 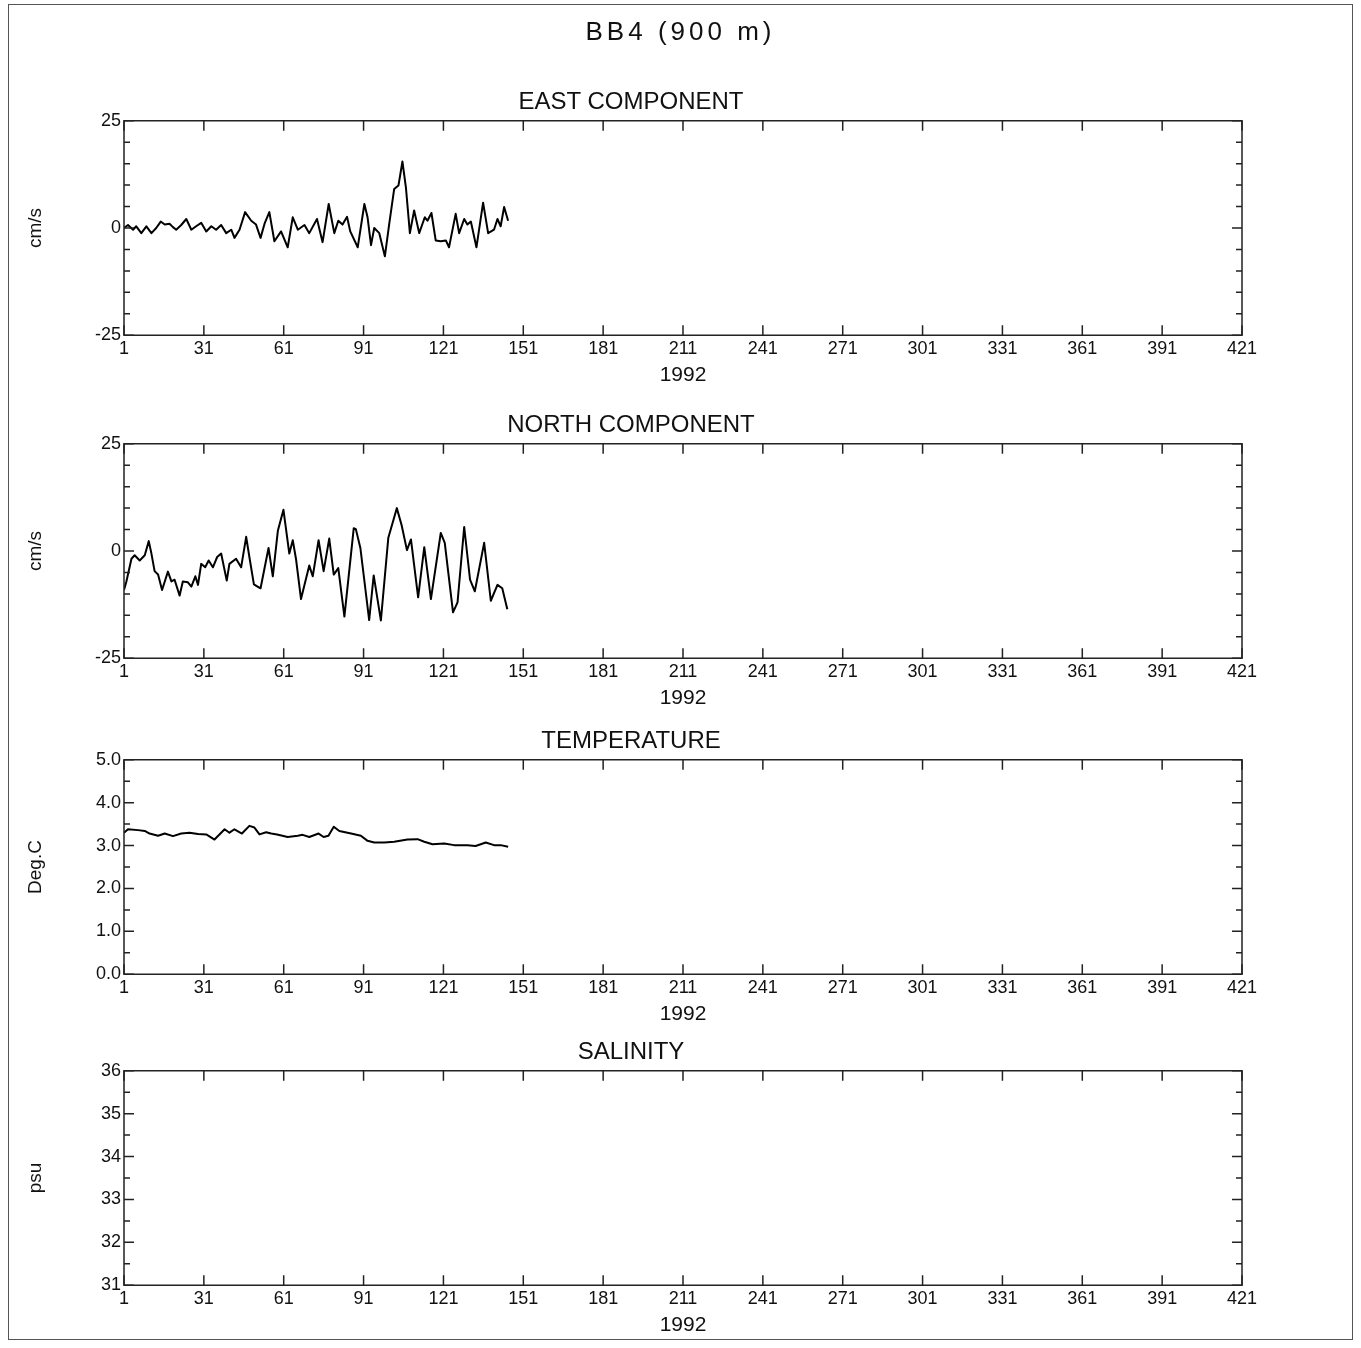 I want to click on y-tick-label: 32, so click(x=110, y=1241).